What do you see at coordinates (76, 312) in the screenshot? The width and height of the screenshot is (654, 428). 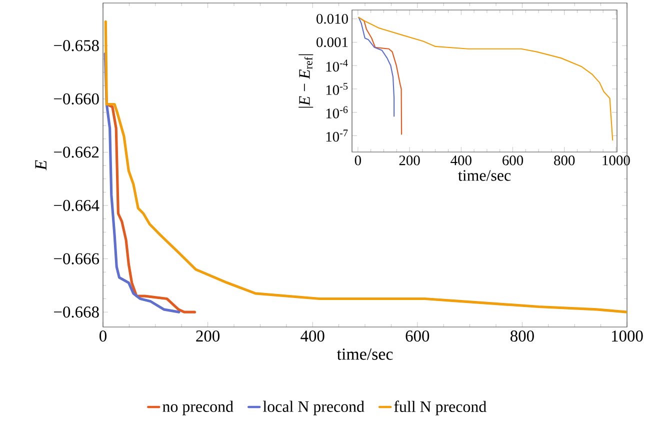 I see `y-tick-label: −0.668` at bounding box center [76, 312].